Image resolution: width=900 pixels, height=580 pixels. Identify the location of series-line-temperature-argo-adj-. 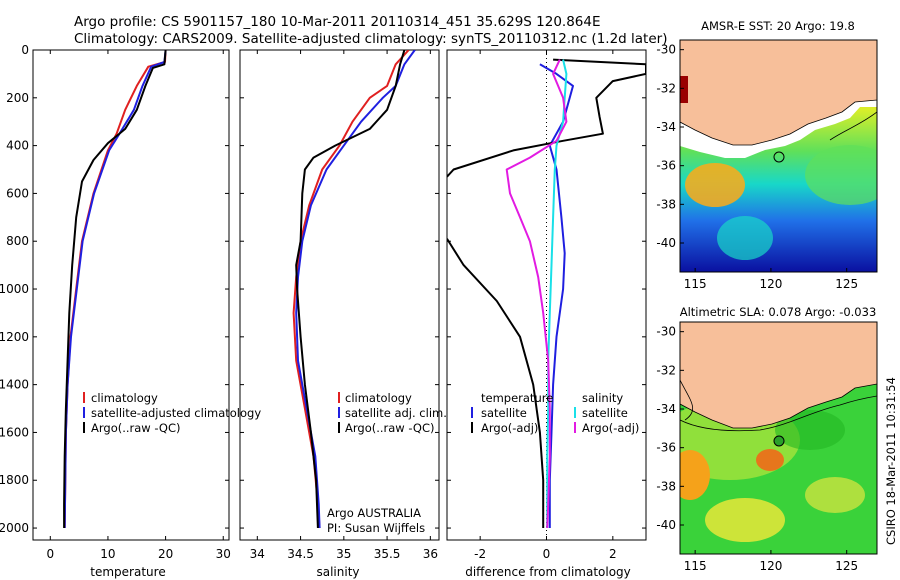
(546, 118).